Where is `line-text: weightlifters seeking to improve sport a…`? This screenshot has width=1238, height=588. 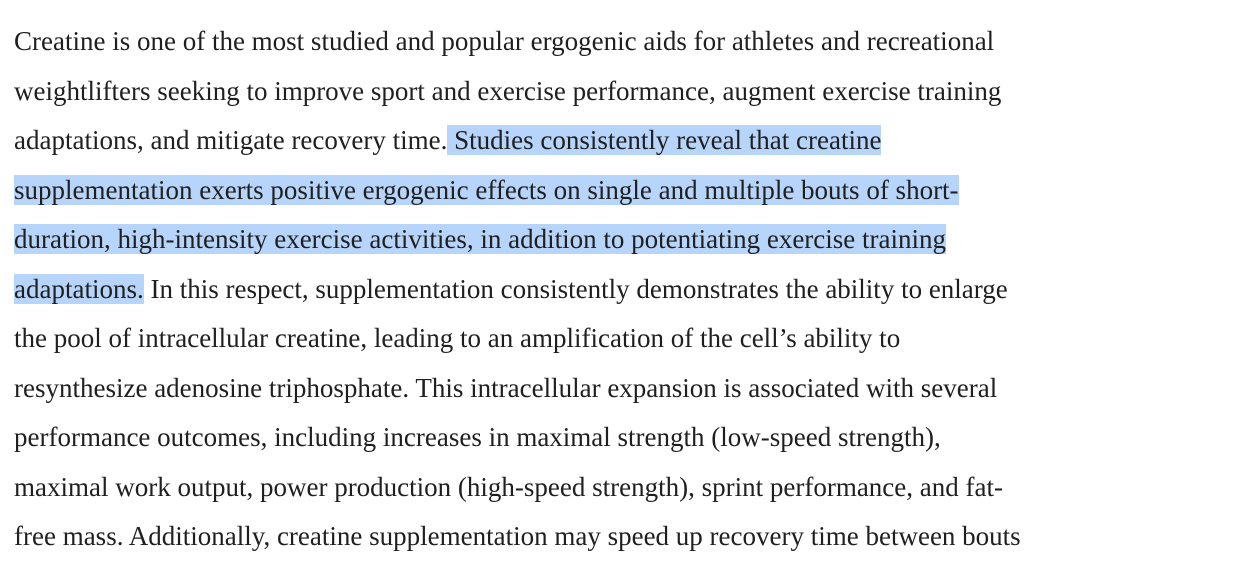 line-text: weightlifters seeking to improve sport a… is located at coordinates (508, 90).